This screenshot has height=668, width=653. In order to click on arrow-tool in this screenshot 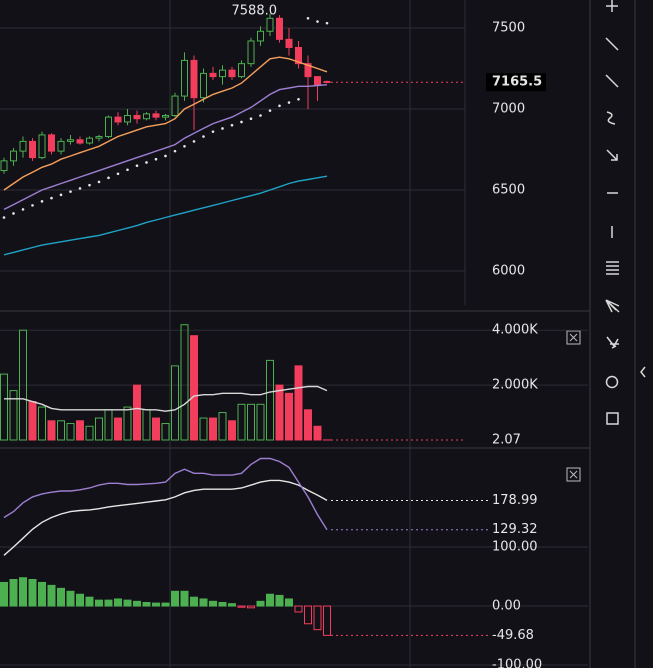, I will do `click(612, 155)`.